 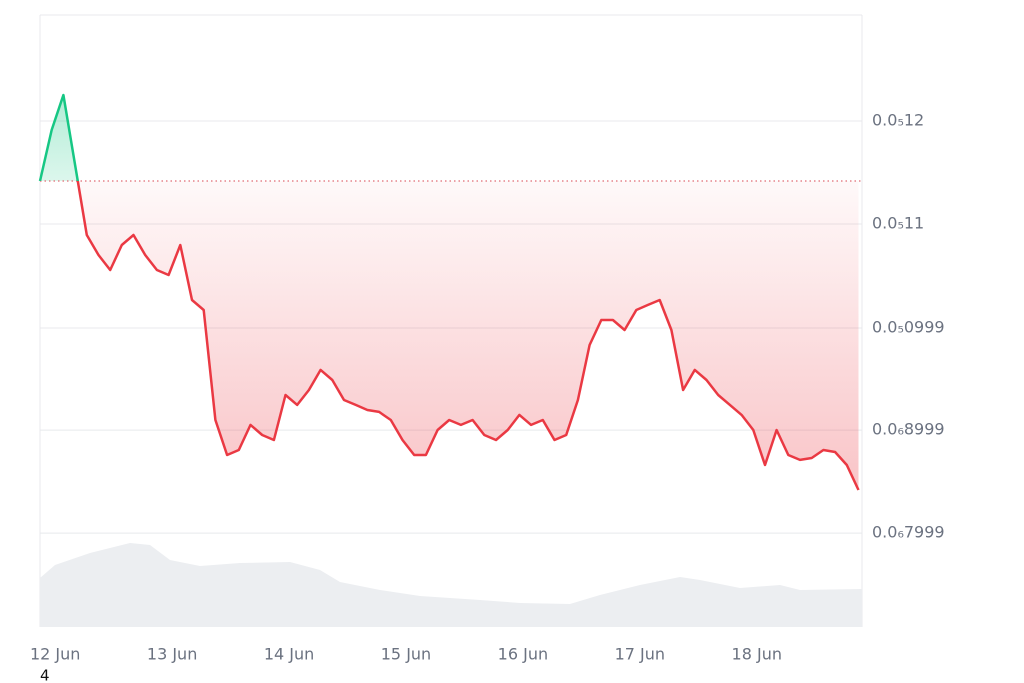 What do you see at coordinates (289, 654) in the screenshot?
I see `x-tick-label: 14 Jun` at bounding box center [289, 654].